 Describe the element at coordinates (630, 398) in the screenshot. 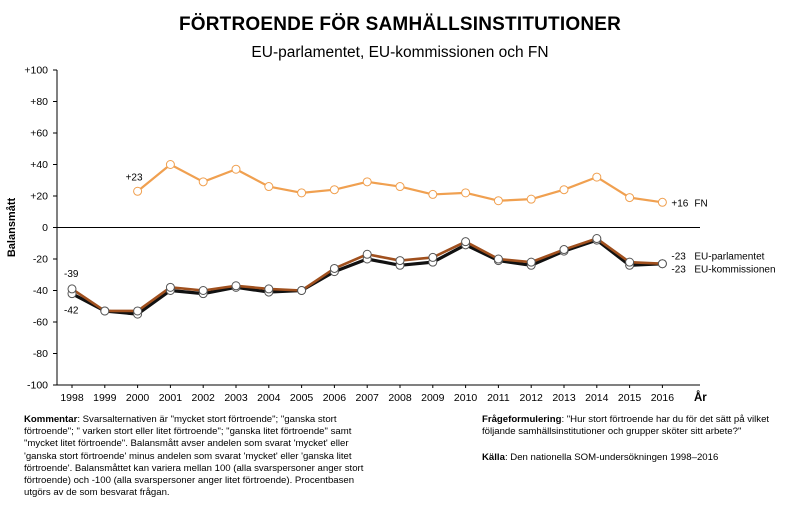

I see `x-tick-label: 2015` at that location.